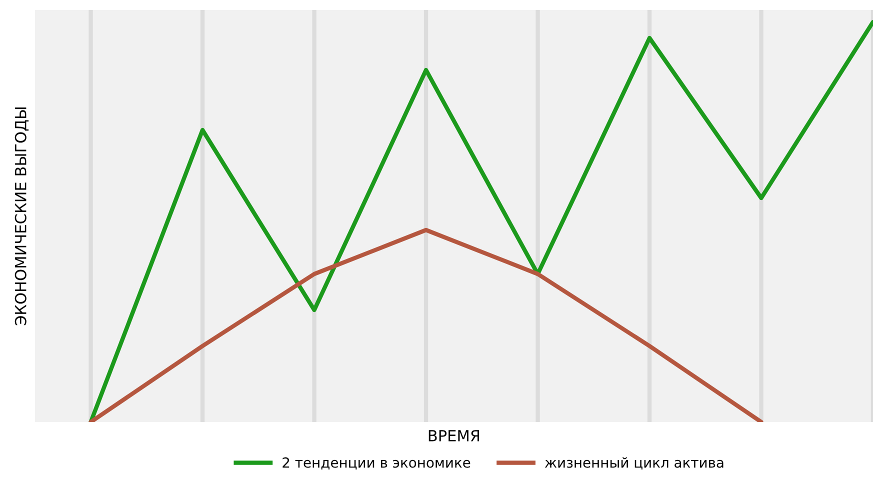  I want to click on y-axis-title: ЭКОНОМИЧЕСКИЕ ВЫГОДЫ, so click(21, 217).